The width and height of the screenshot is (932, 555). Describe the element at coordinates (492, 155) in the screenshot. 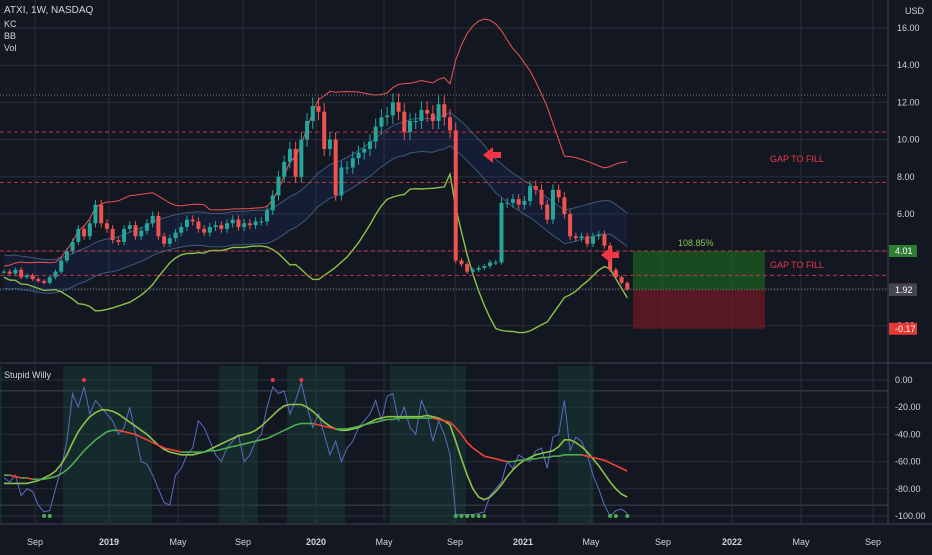

I see `arrow-marker-upper` at that location.